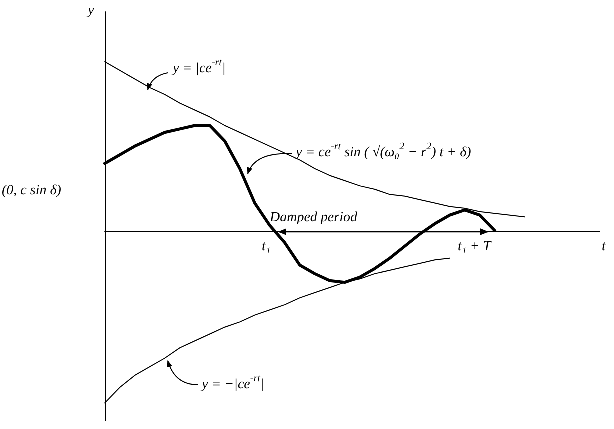 This screenshot has height=429, width=614. I want to click on annotation: t₁ + T, so click(475, 247).